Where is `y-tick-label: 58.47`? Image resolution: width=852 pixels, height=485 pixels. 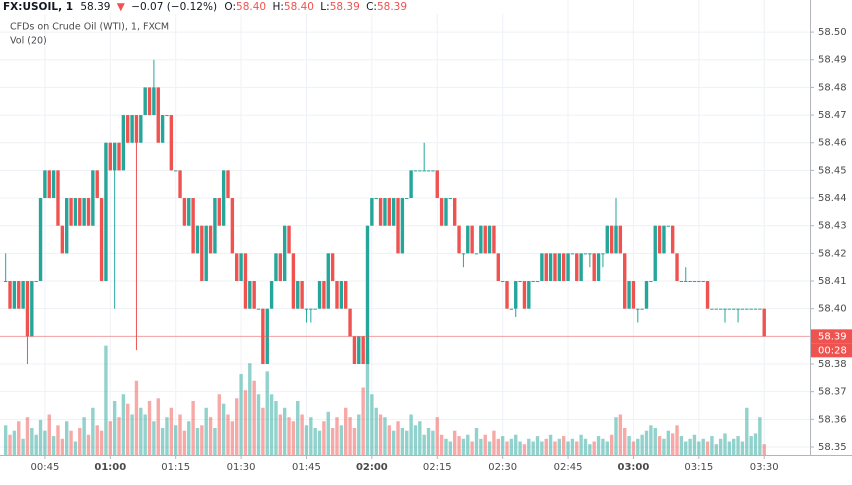
y-tick-label: 58.47 is located at coordinates (832, 115).